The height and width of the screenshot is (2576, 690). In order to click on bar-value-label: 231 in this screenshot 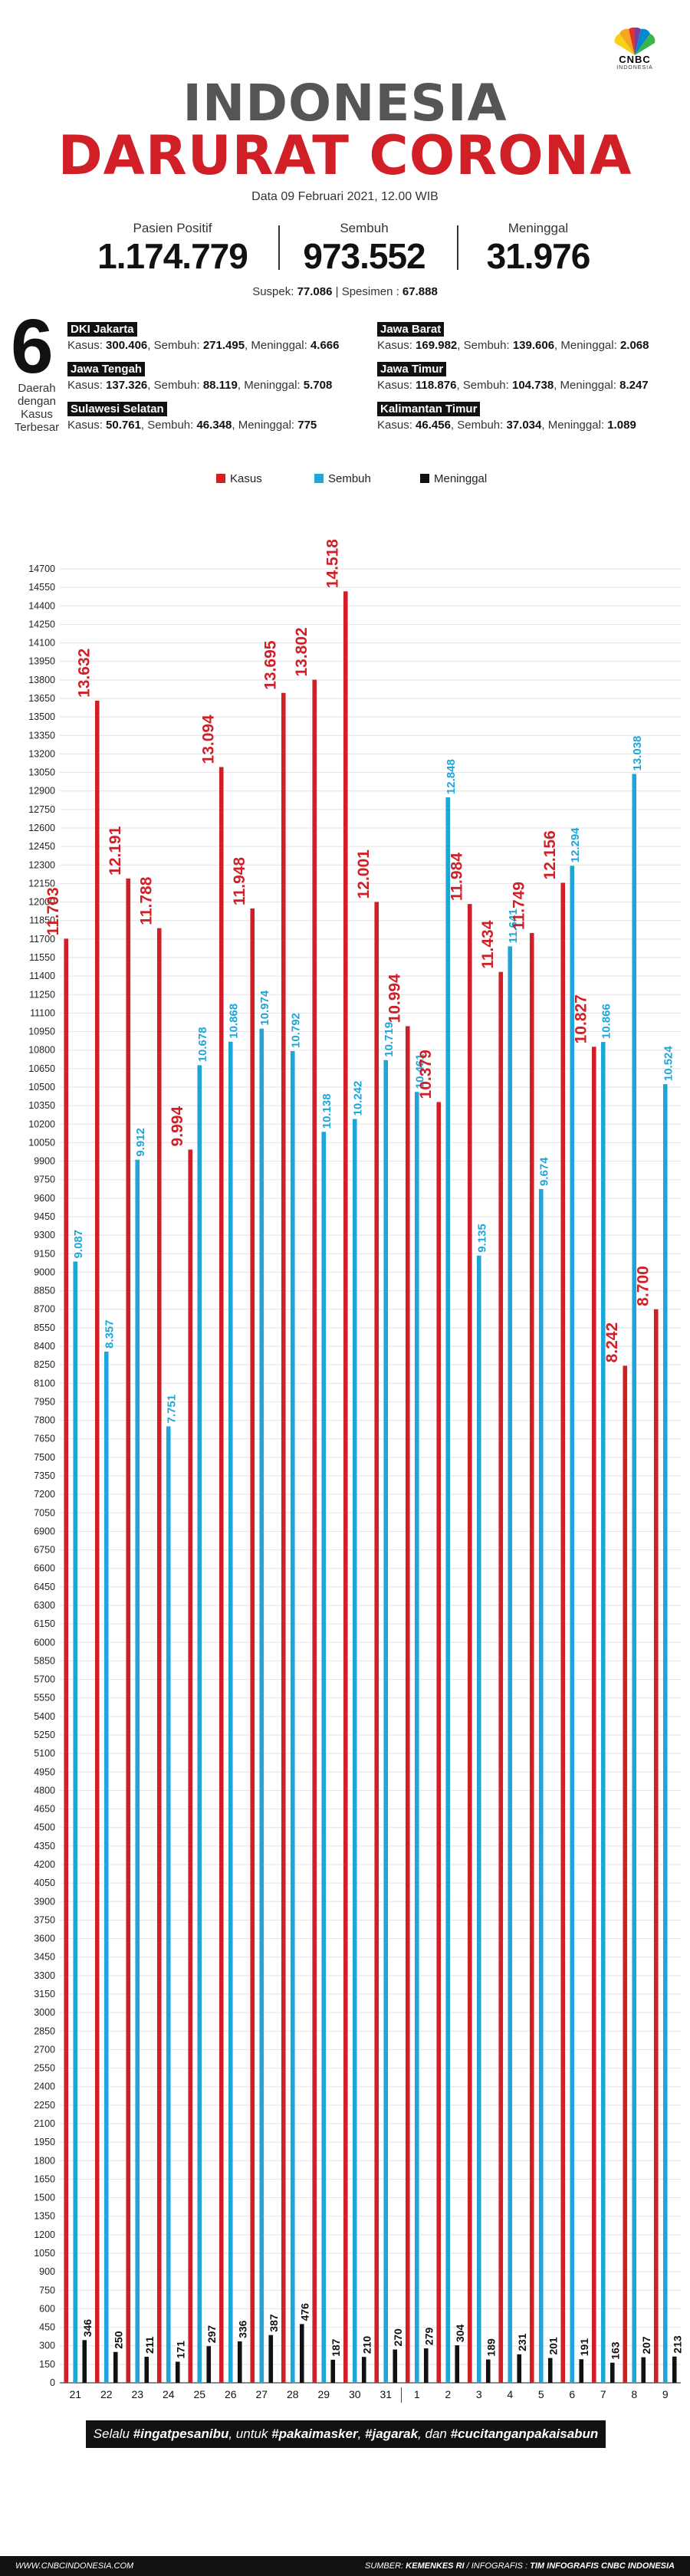, I will do `click(522, 2342)`.